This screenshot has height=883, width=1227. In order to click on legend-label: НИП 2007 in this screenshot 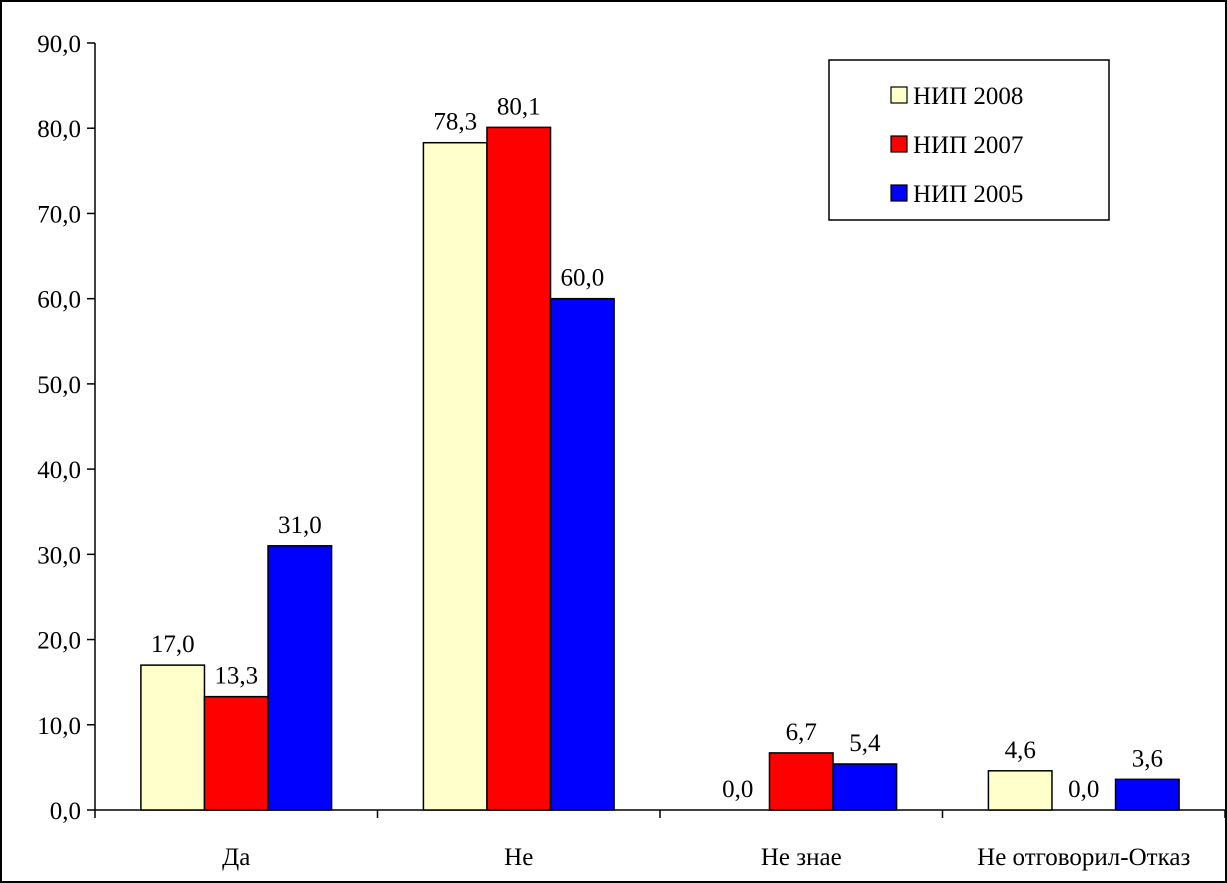, I will do `click(968, 145)`.